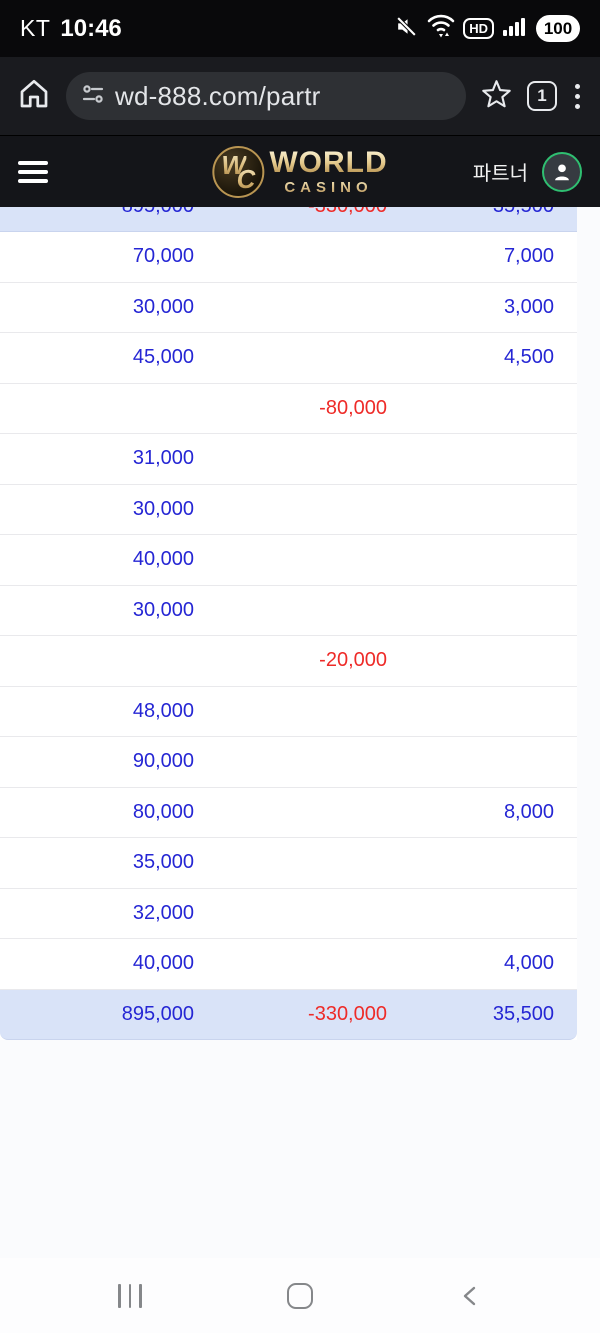 The image size is (600, 1333). Describe the element at coordinates (288, 812) in the screenshot. I see `table-row: 80,000 8,000` at that location.